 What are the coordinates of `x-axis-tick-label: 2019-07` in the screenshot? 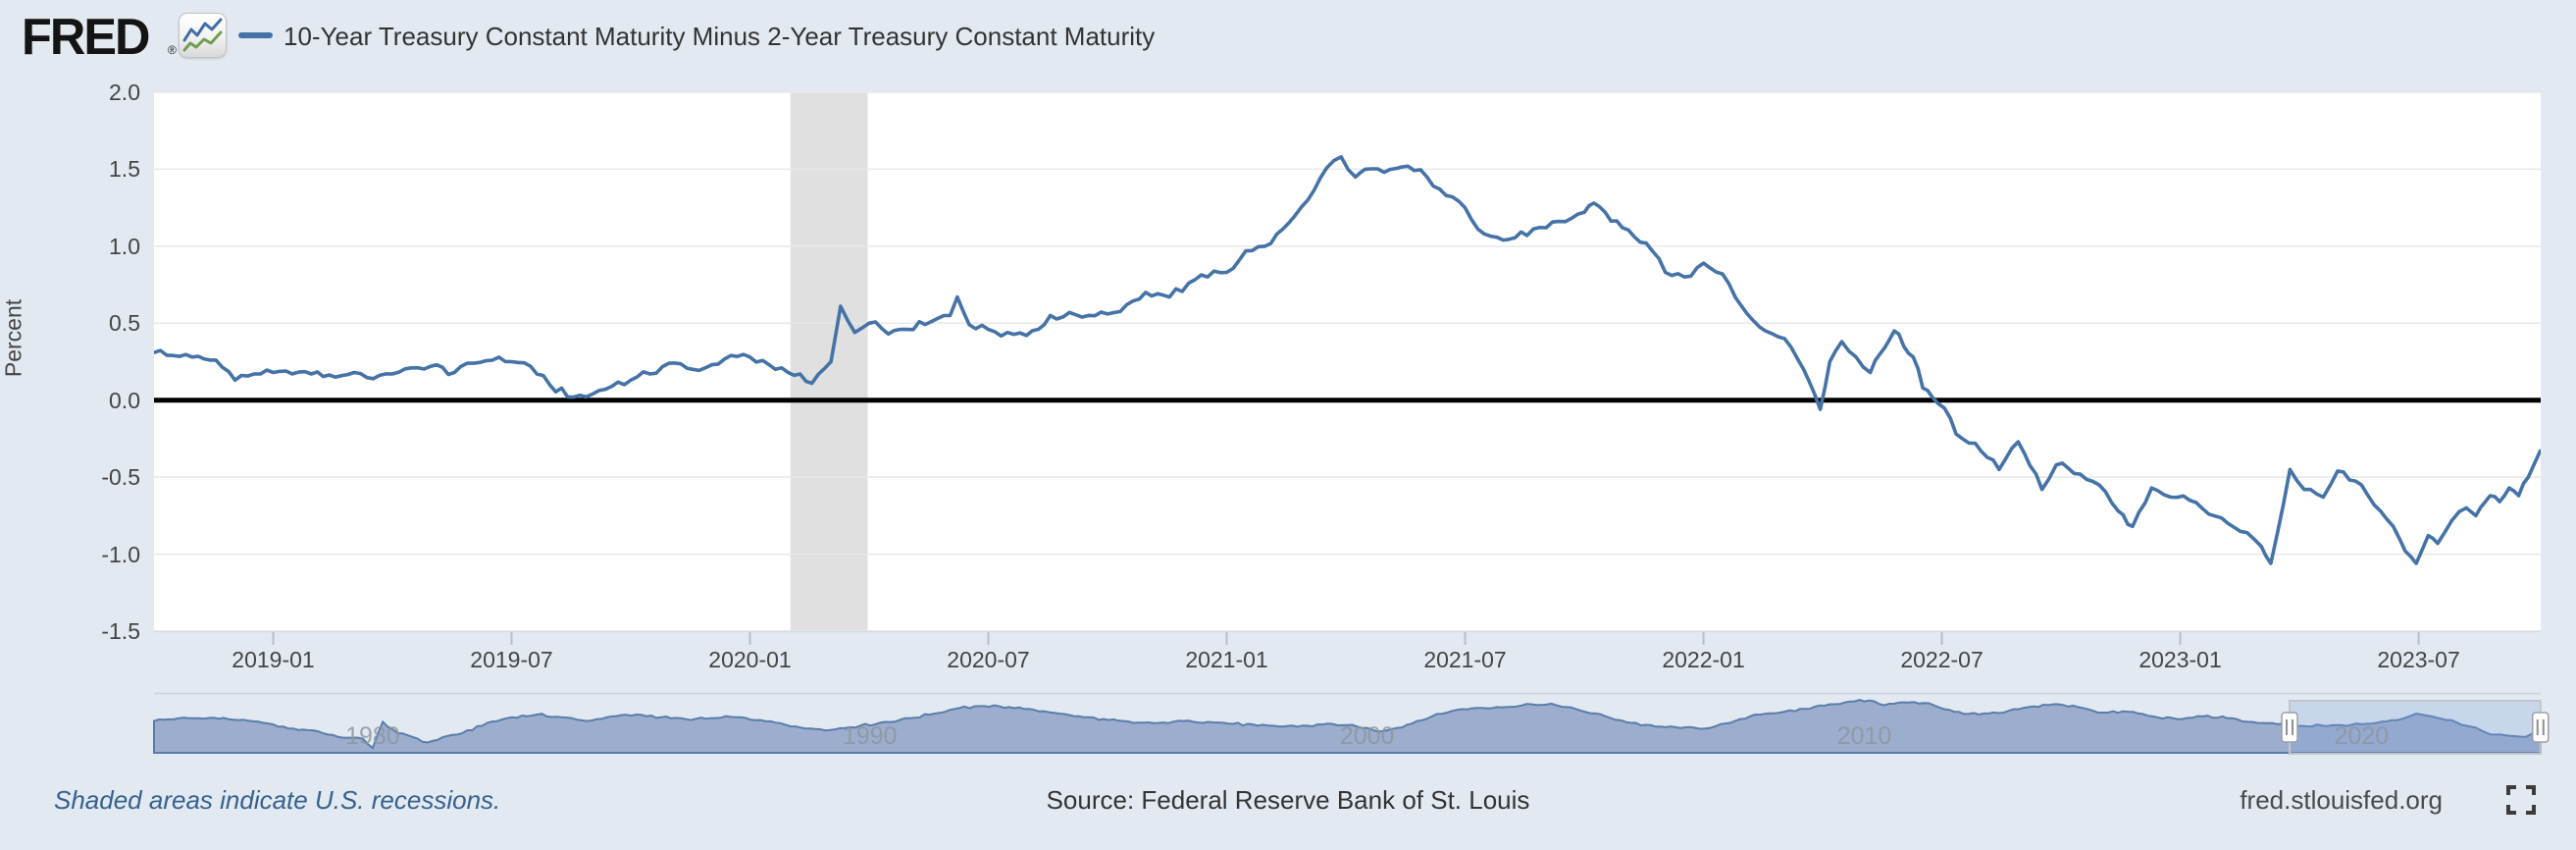 It's located at (511, 659).